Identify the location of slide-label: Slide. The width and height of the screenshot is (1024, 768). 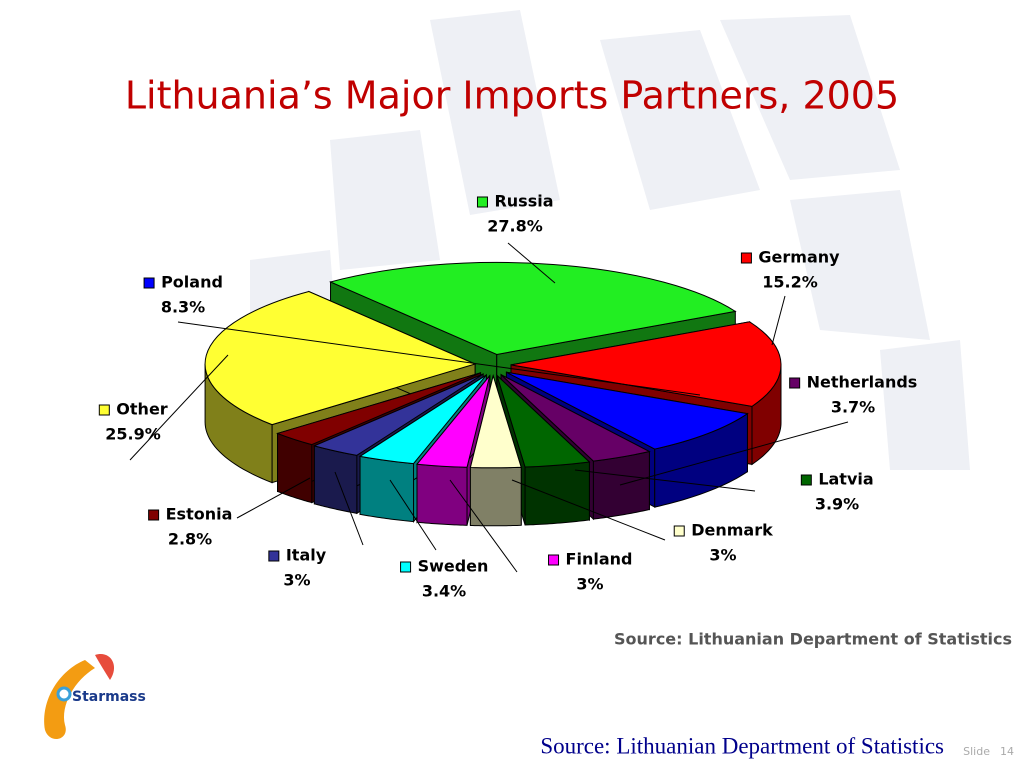
(976, 751).